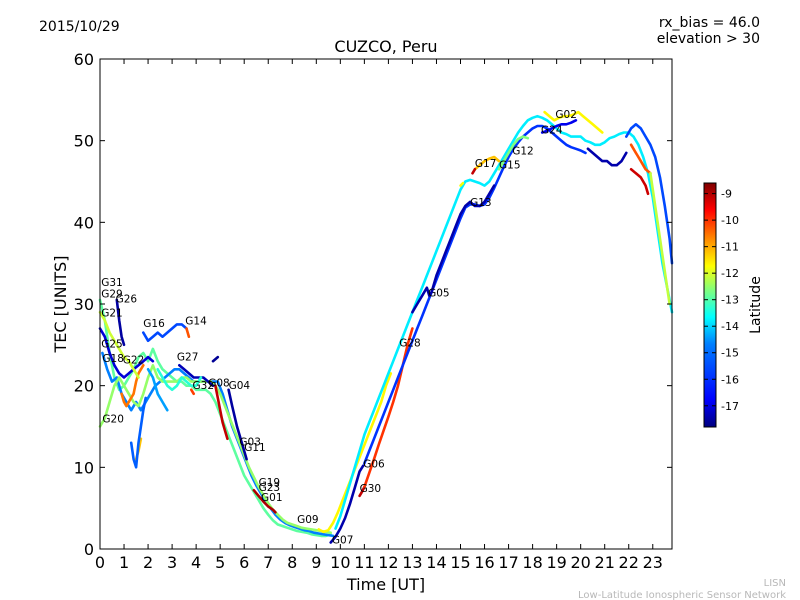 This screenshot has width=800, height=600. Describe the element at coordinates (219, 384) in the screenshot. I see `satellite-label: G08` at that location.